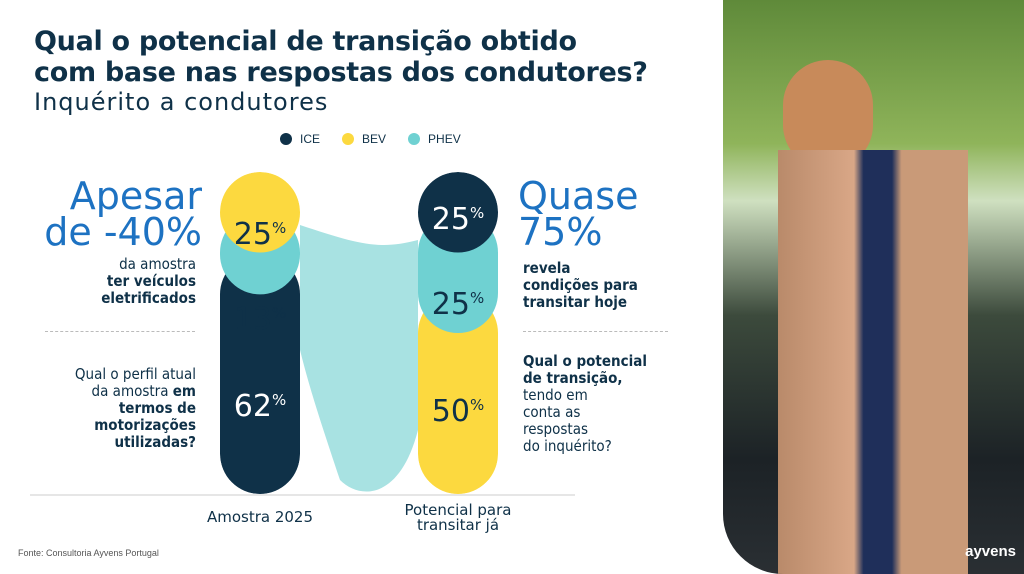 This screenshot has width=1024, height=574. I want to click on title-line-1: Qual o potencial de transição obtido, so click(305, 41).